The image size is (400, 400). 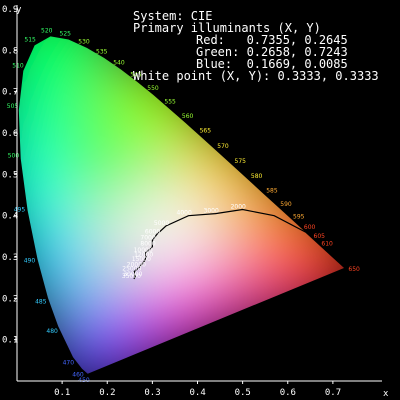 I want to click on y-tick-label: 0.6, so click(x=10, y=134).